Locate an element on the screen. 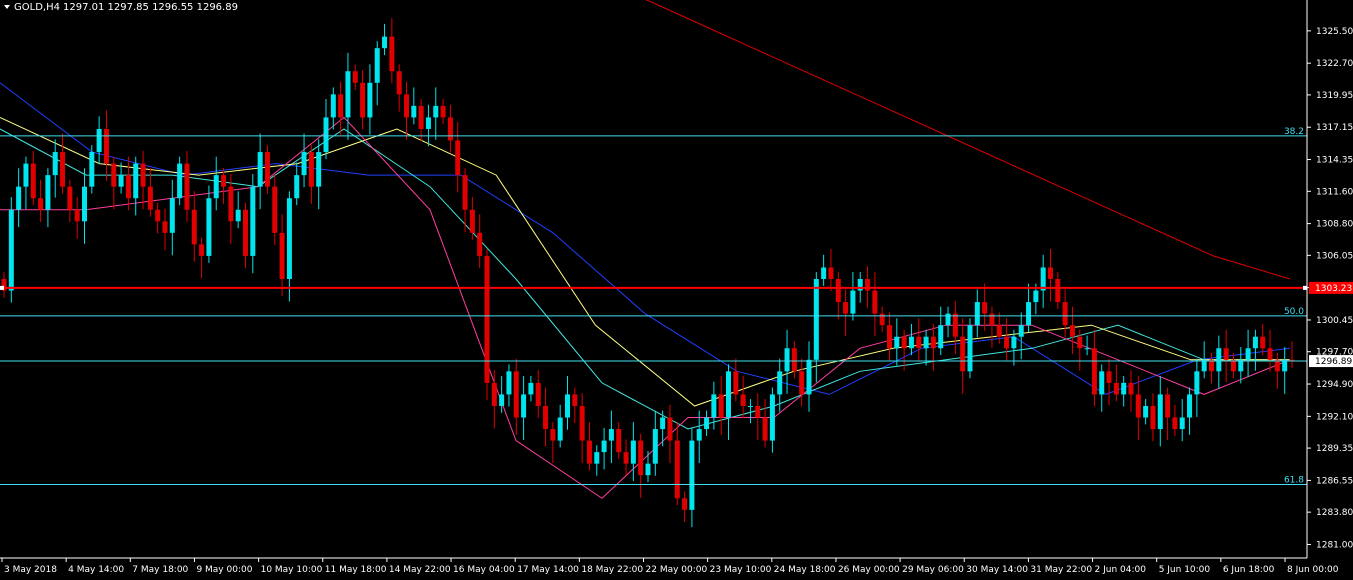 The height and width of the screenshot is (580, 1353). time-tick-label: 3 May 2018 is located at coordinates (30, 570).